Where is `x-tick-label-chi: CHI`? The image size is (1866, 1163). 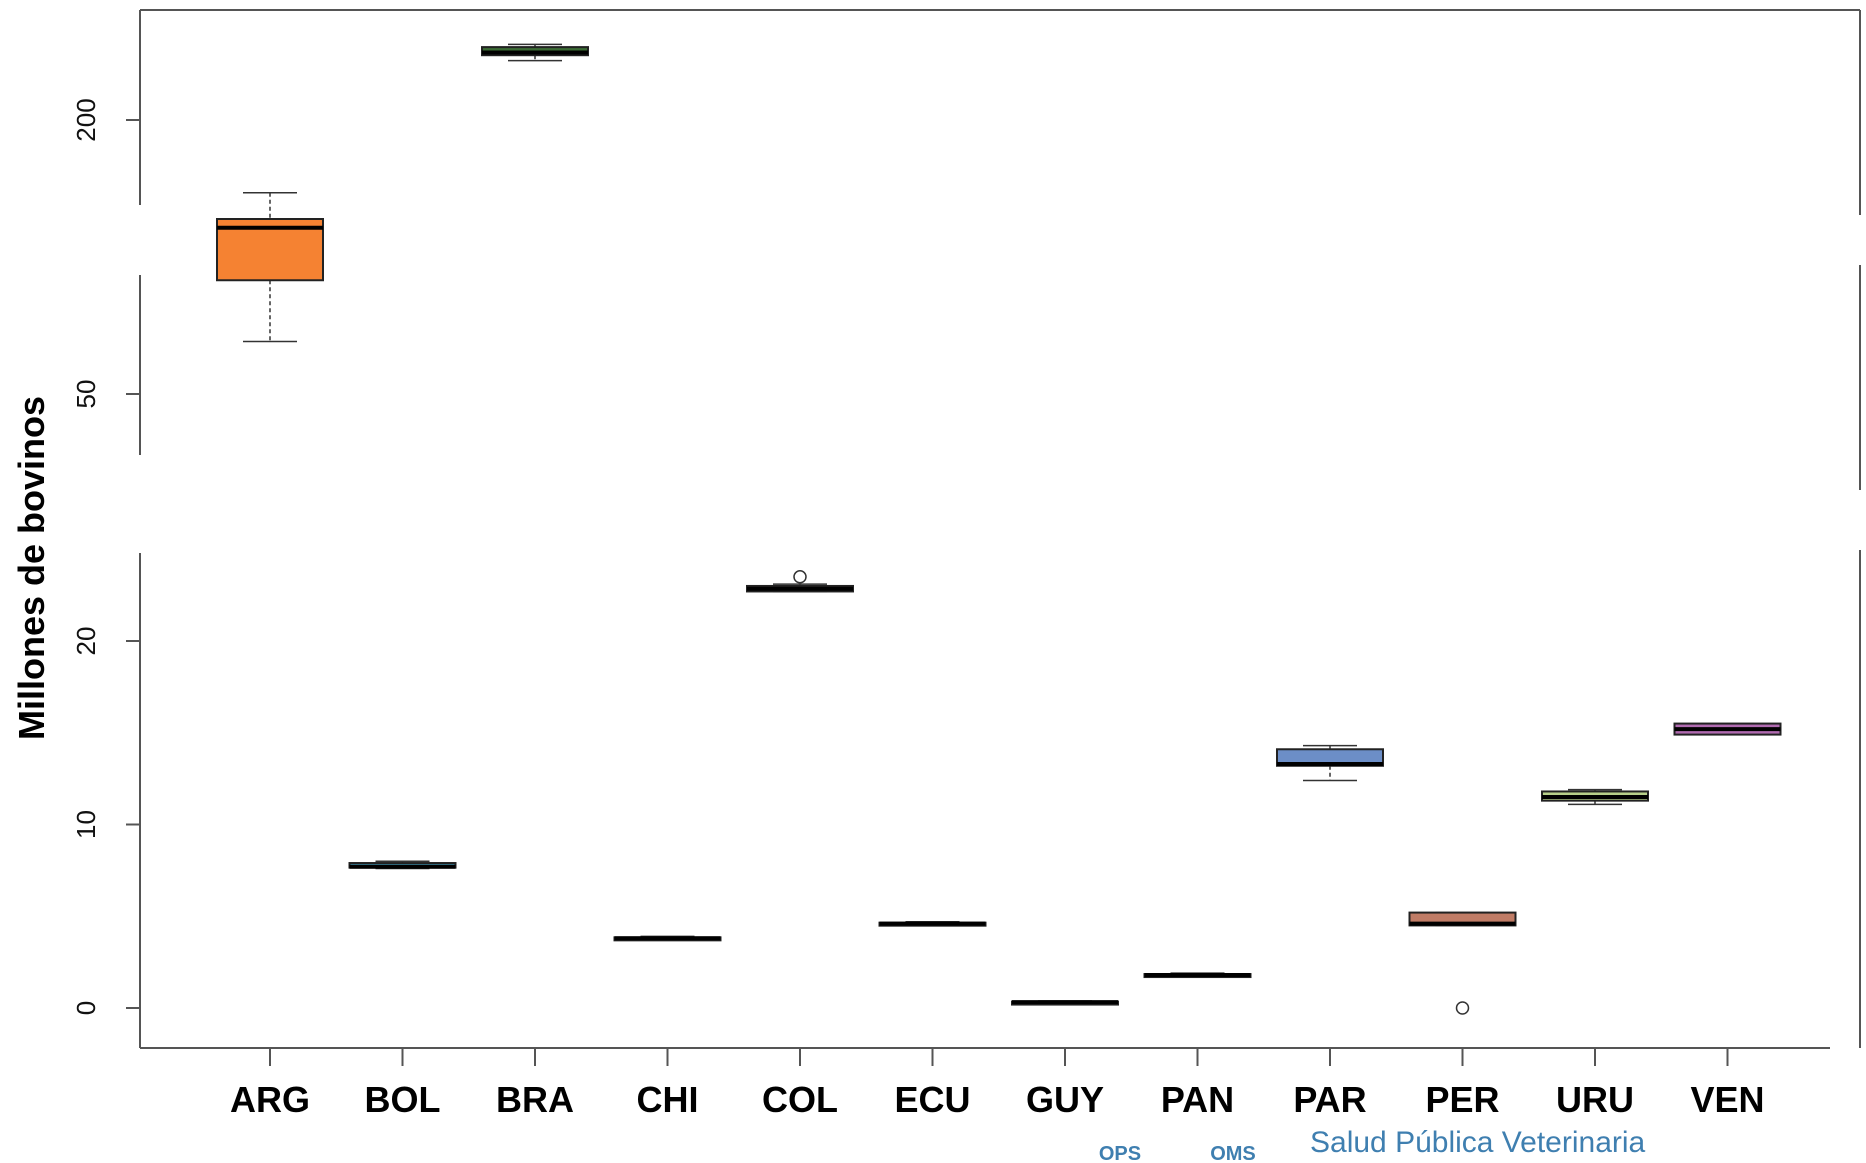
x-tick-label-chi: CHI is located at coordinates (668, 1099).